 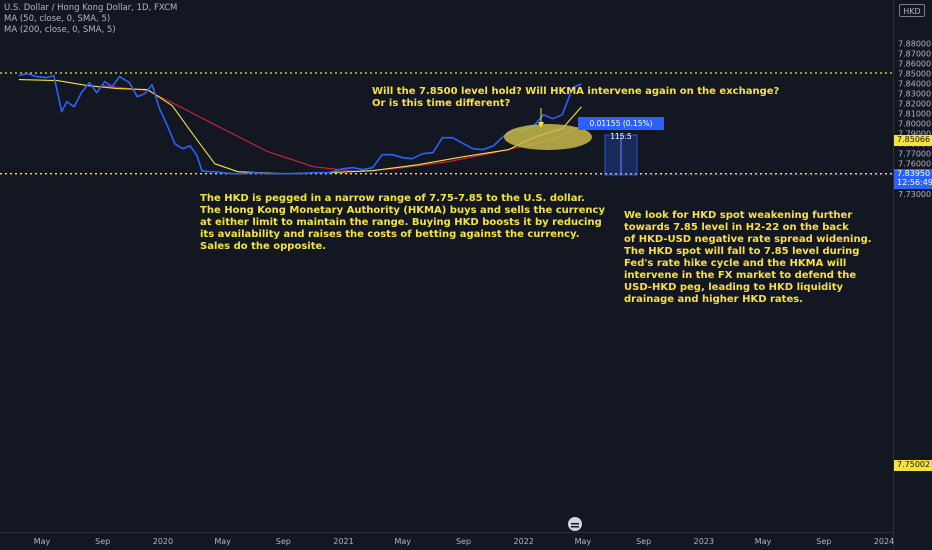 I want to click on current-price-tag: 7.83950 12:56:49, so click(x=913, y=179).